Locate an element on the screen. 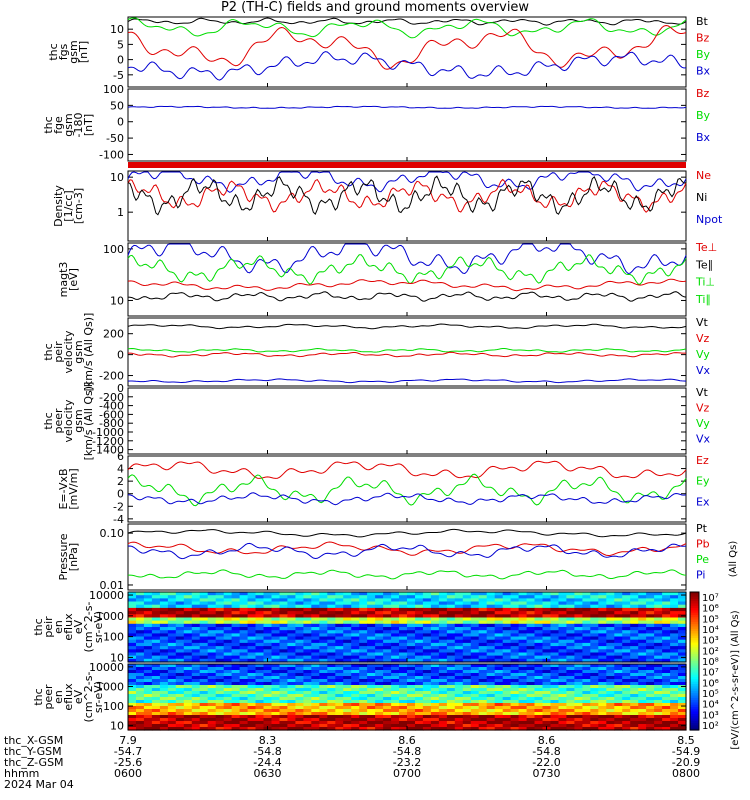 The height and width of the screenshot is (800, 750). y-axis-label: en is located at coordinates (58, 697).